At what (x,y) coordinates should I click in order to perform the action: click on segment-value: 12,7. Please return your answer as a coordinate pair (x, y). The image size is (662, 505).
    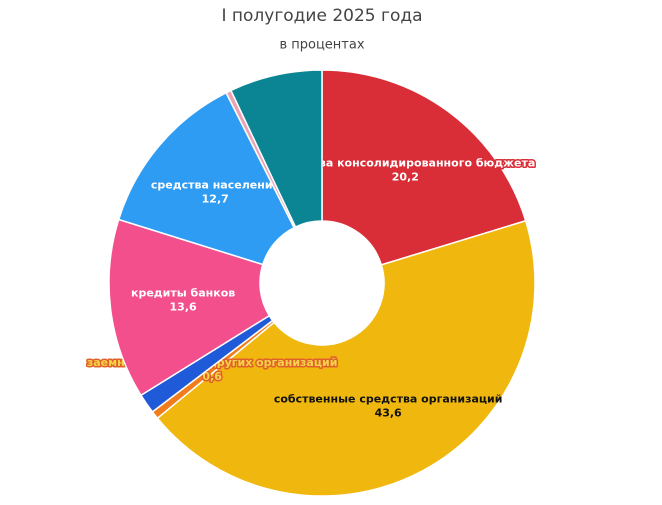
    Looking at the image, I should click on (215, 198).